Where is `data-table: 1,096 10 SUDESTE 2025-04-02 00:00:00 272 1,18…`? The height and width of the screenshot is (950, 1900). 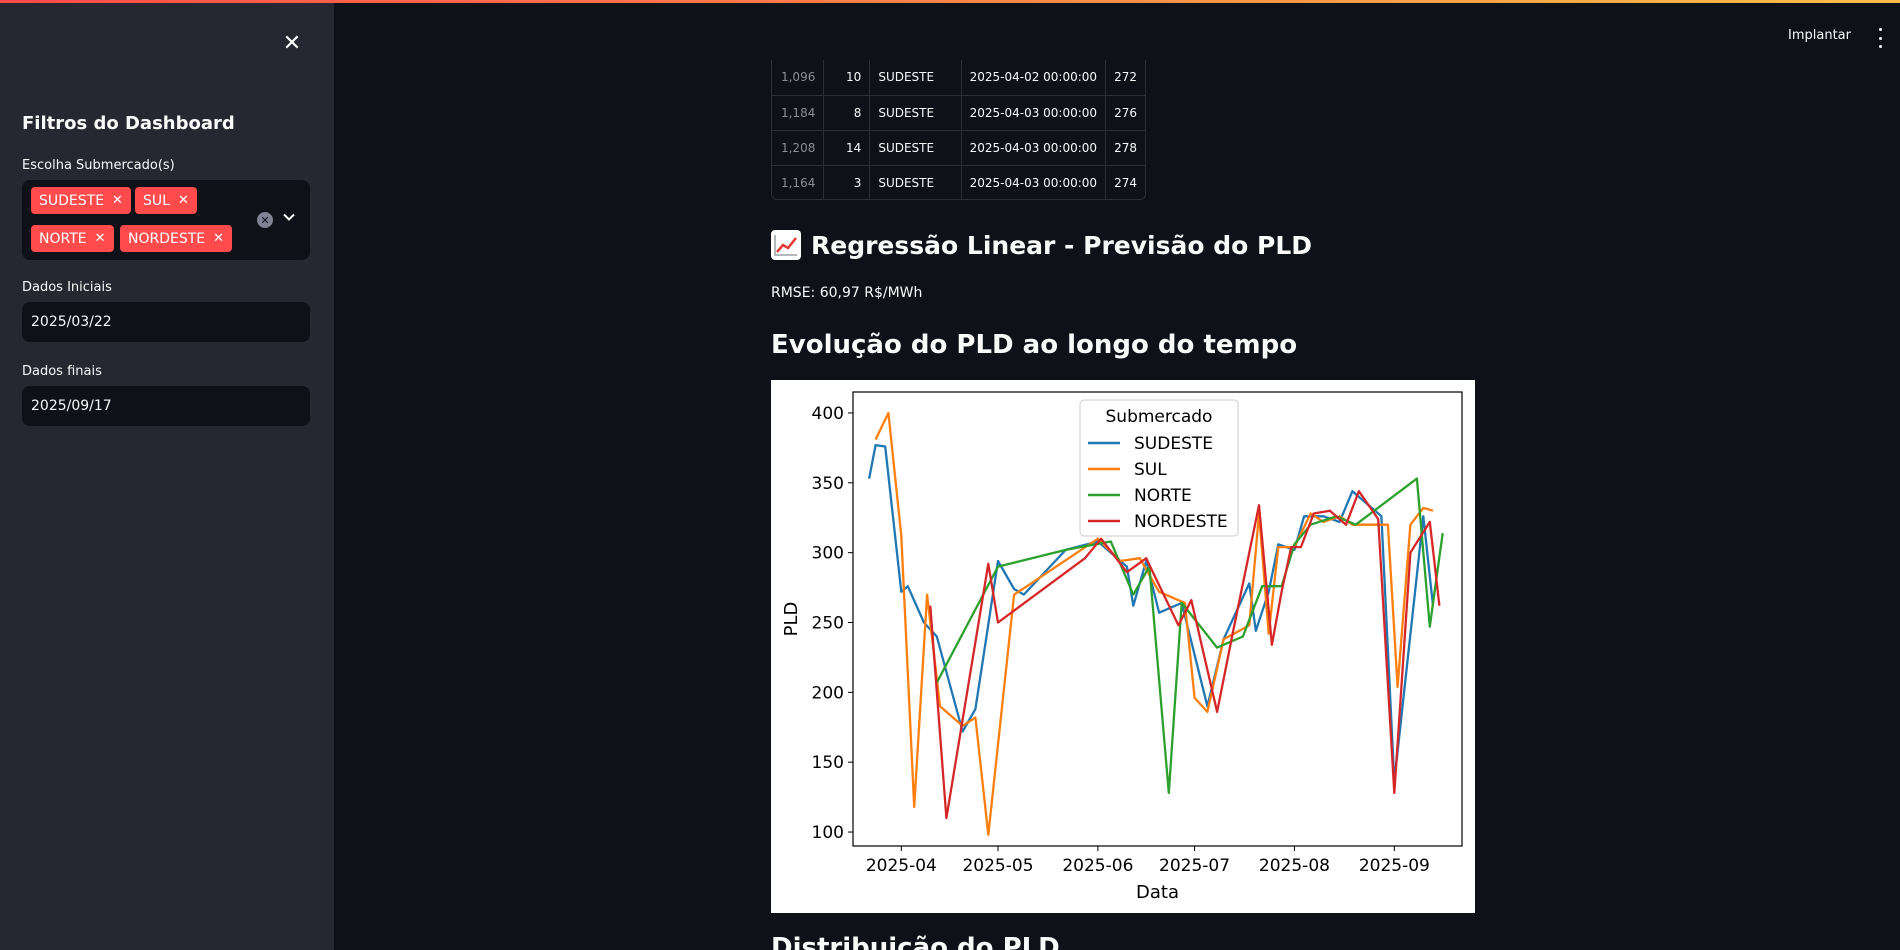
data-table: 1,096 10 SUDESTE 2025-04-02 00:00:00 272 1,18… is located at coordinates (958, 130).